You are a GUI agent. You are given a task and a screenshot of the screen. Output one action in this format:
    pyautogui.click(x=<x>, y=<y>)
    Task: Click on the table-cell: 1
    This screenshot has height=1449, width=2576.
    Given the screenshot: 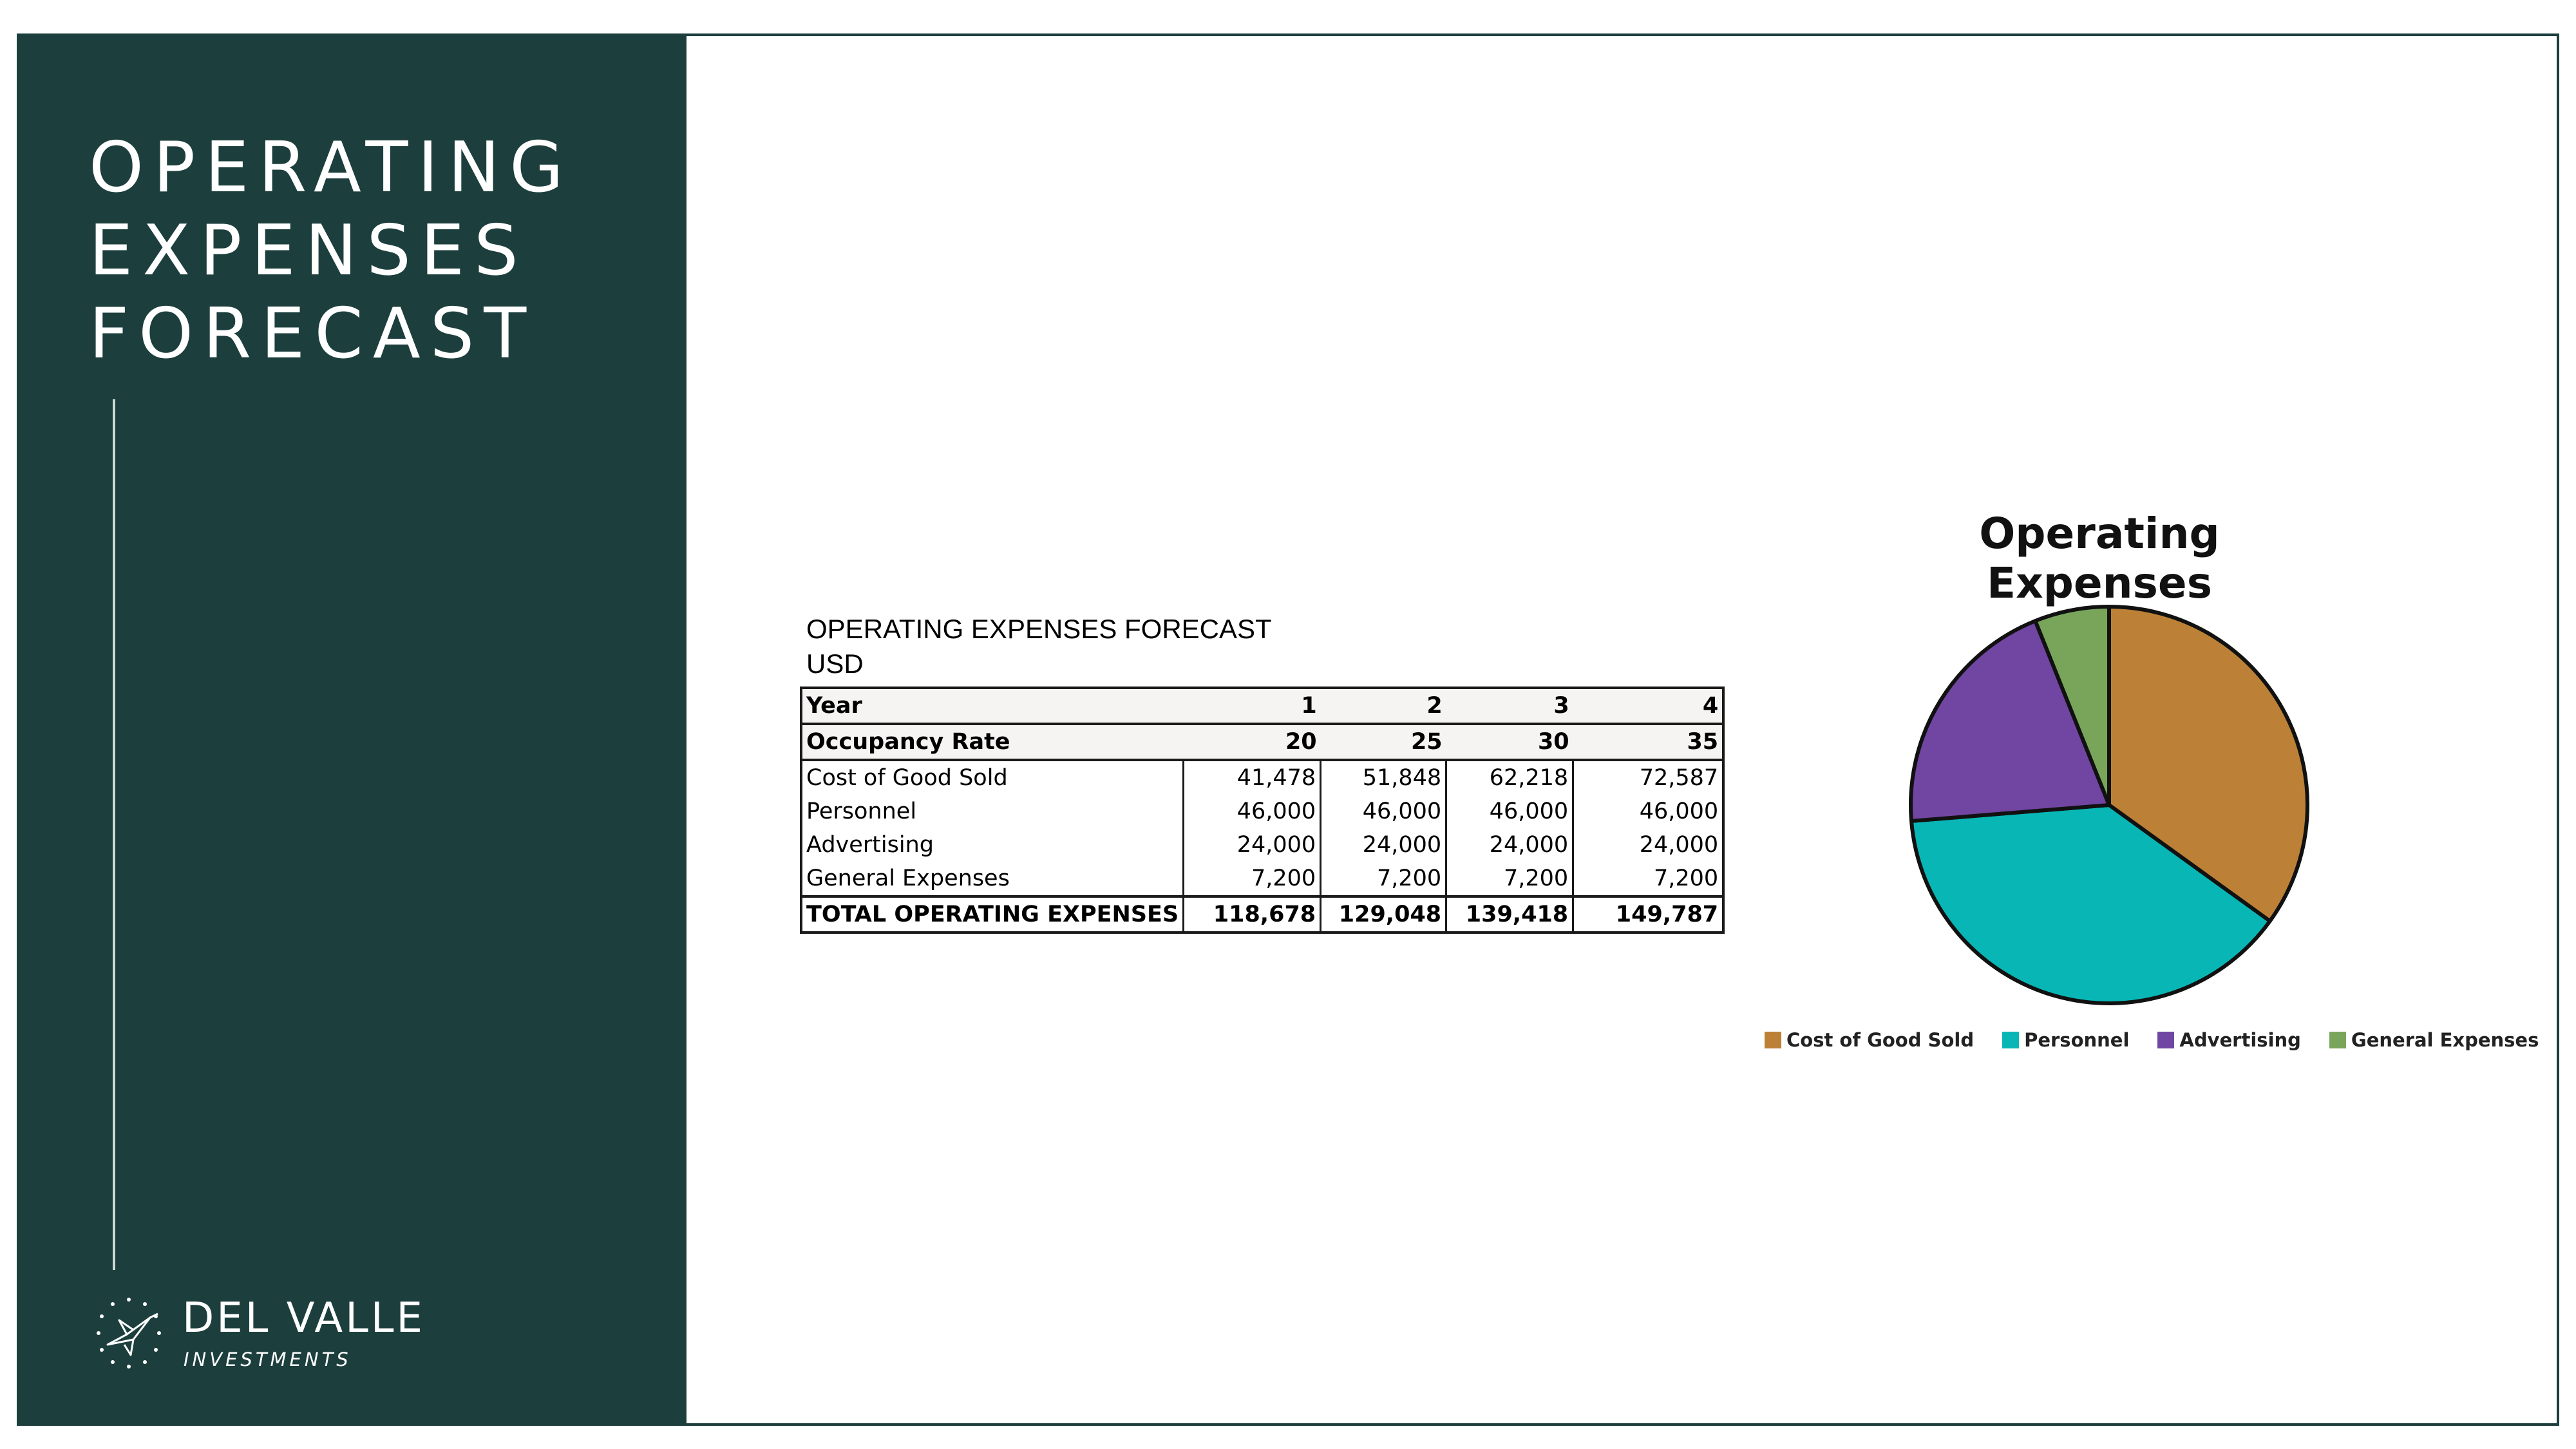 What is the action you would take?
    pyautogui.click(x=1252, y=706)
    